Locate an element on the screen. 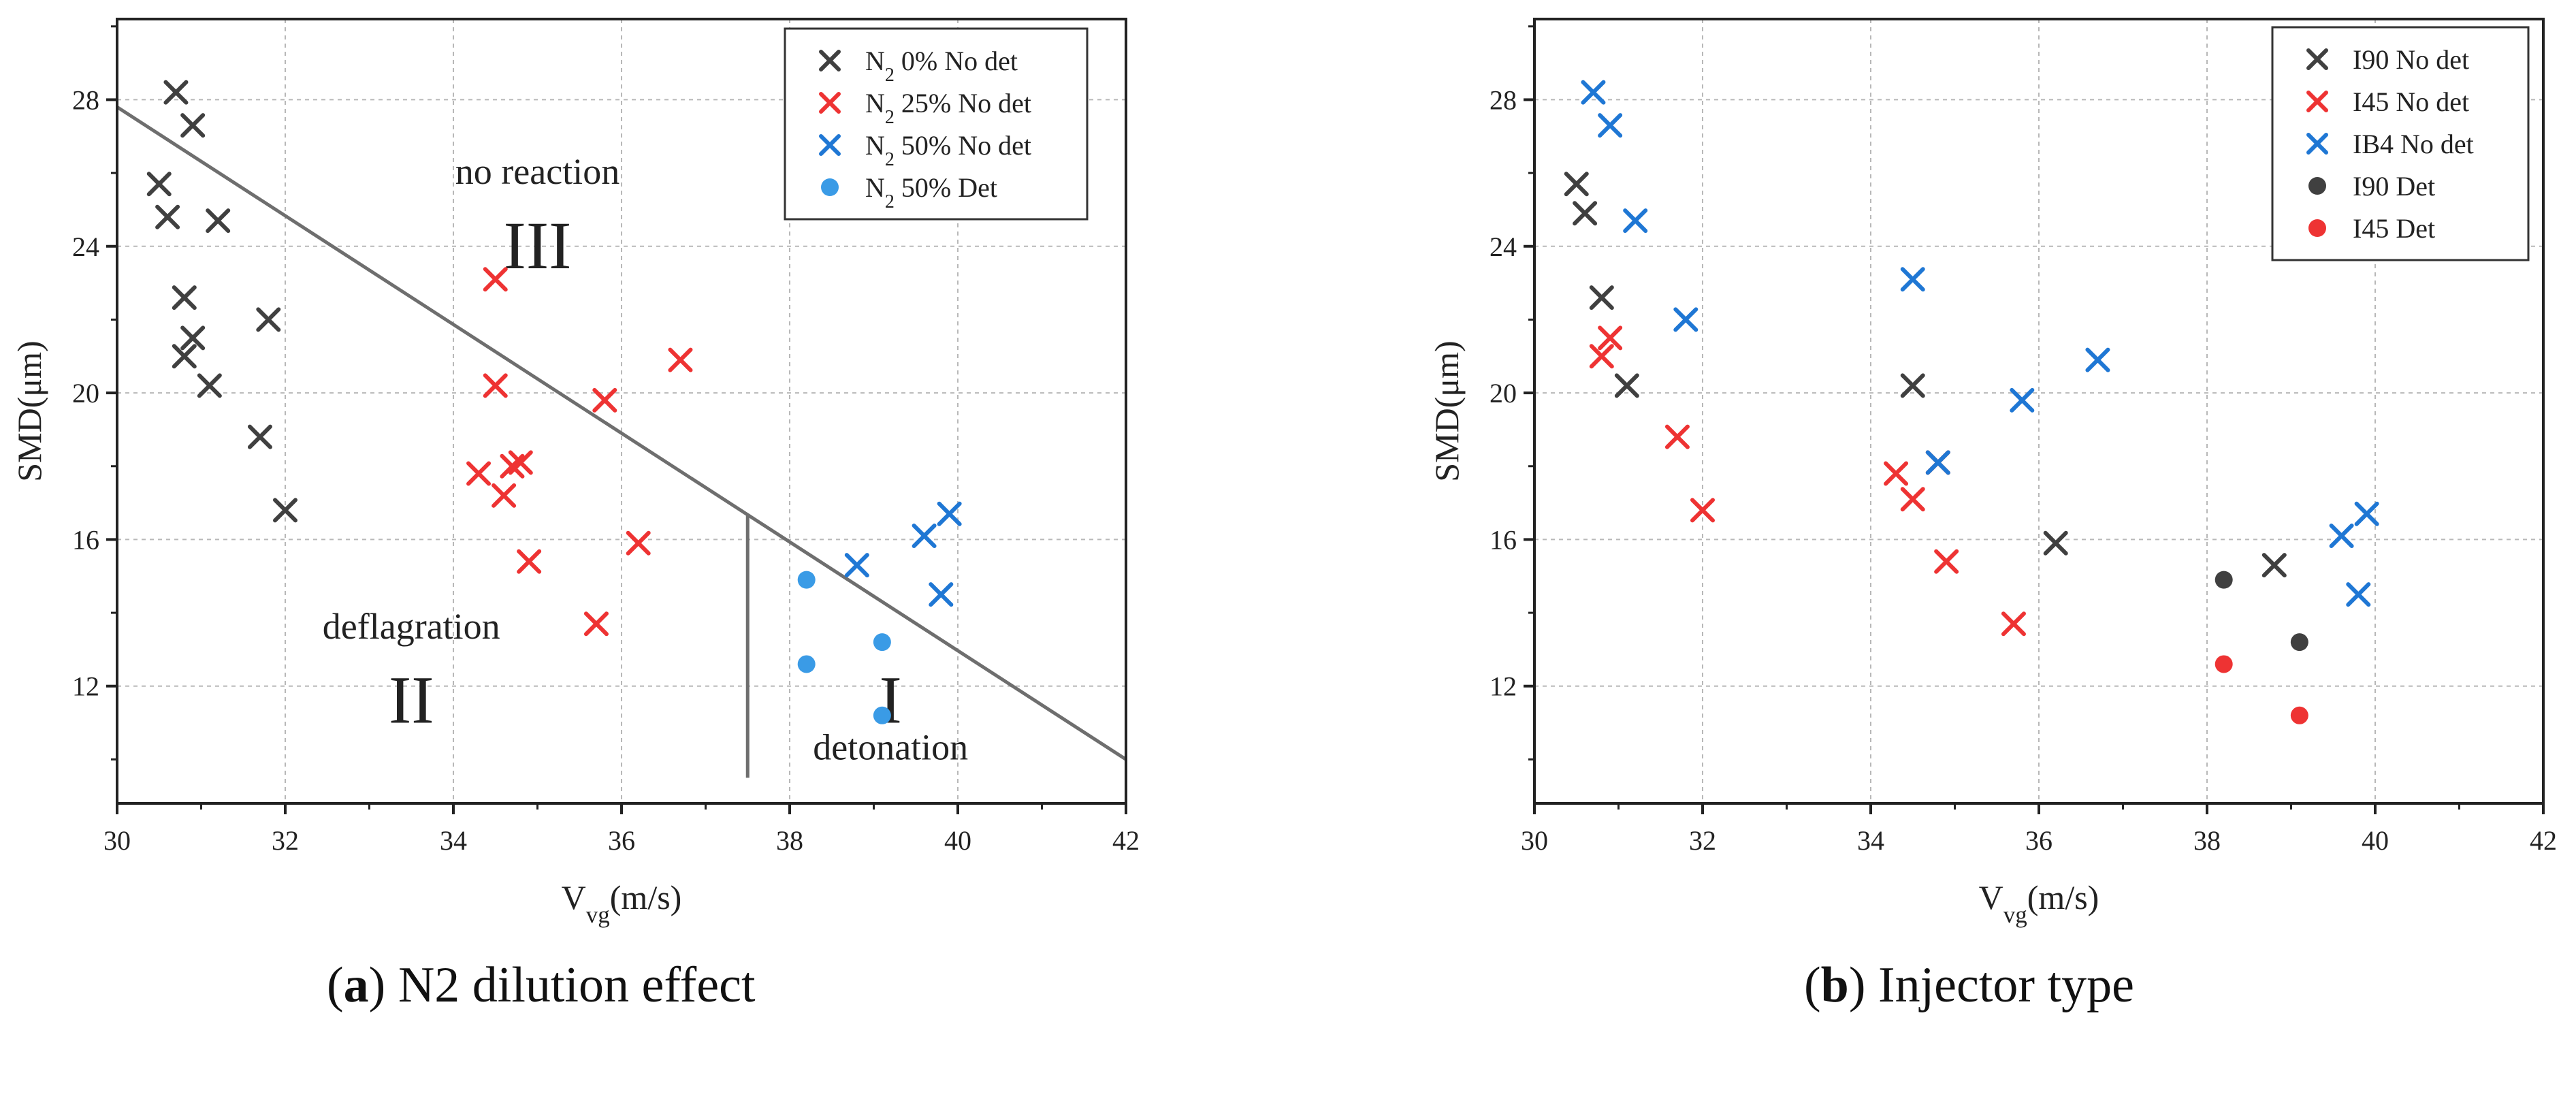  caption-b-letter: b is located at coordinates (1834, 985).